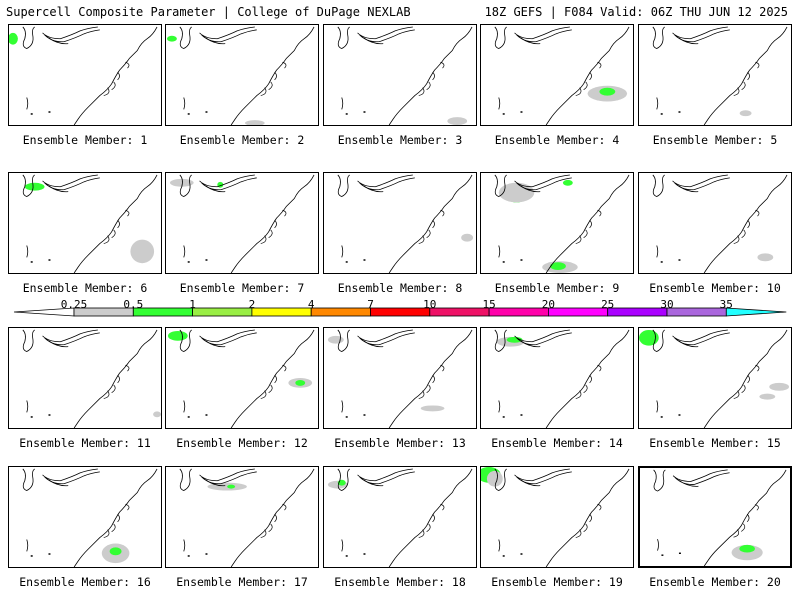  Describe the element at coordinates (400, 443) in the screenshot. I see `member-label: Ensemble Member: 13` at that location.